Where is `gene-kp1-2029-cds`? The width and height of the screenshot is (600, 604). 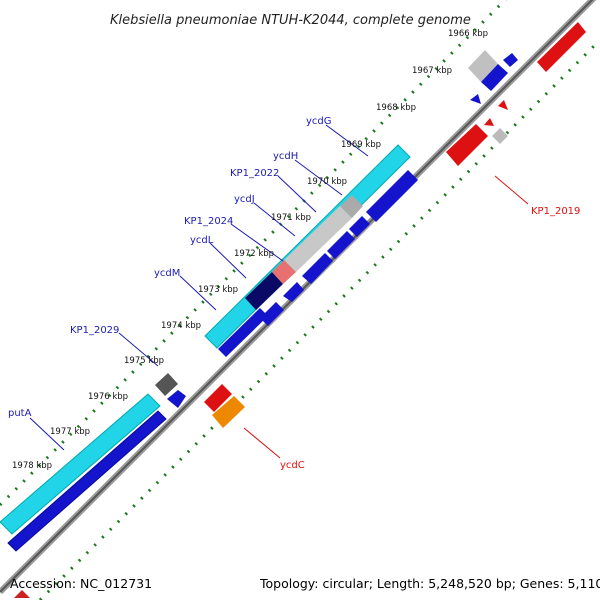 gene-kp1-2029-cds is located at coordinates (176, 399).